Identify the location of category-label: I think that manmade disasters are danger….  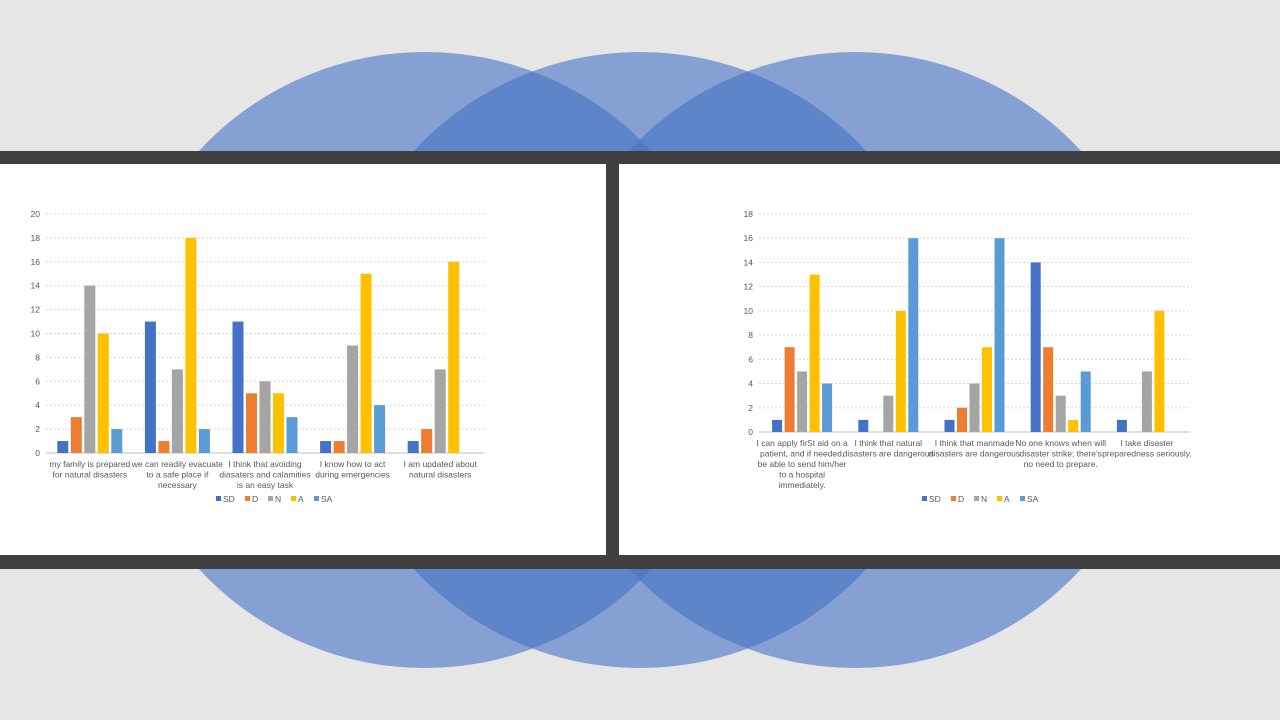
(974, 448).